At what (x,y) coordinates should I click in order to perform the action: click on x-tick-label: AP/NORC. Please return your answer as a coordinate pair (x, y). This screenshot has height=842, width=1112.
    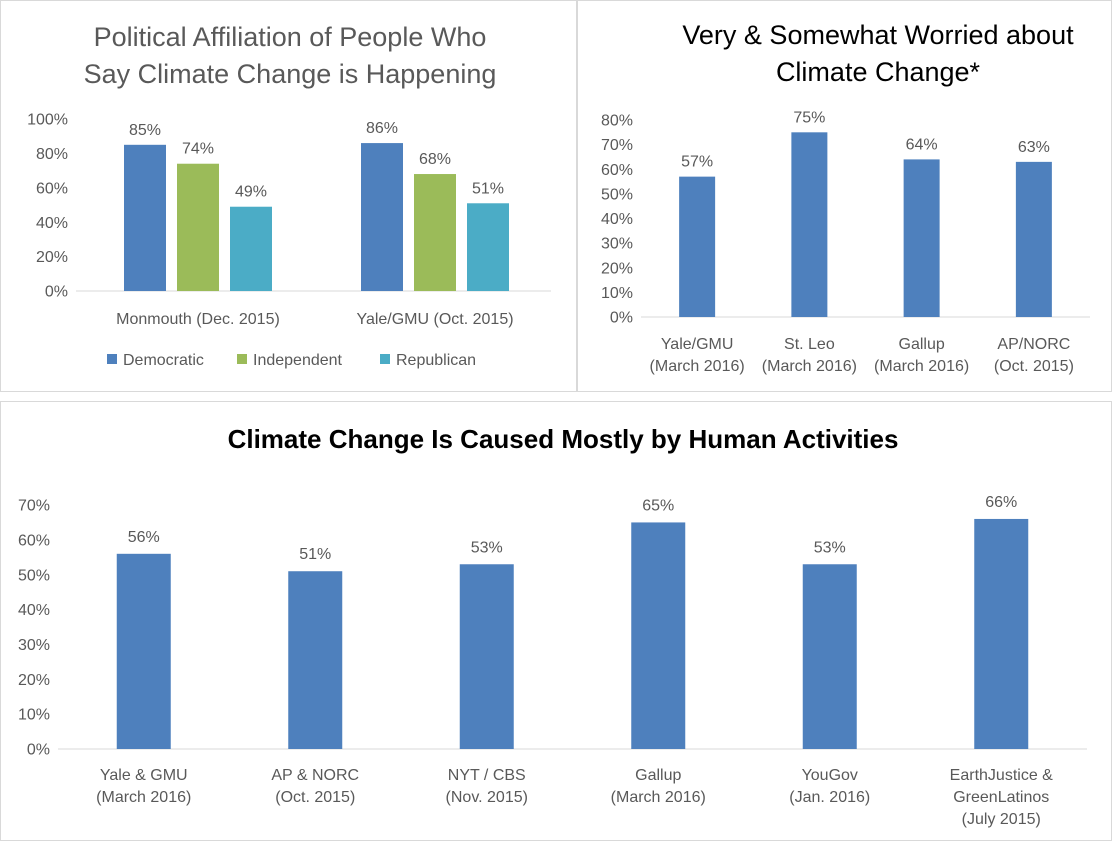
    Looking at the image, I should click on (1033, 344).